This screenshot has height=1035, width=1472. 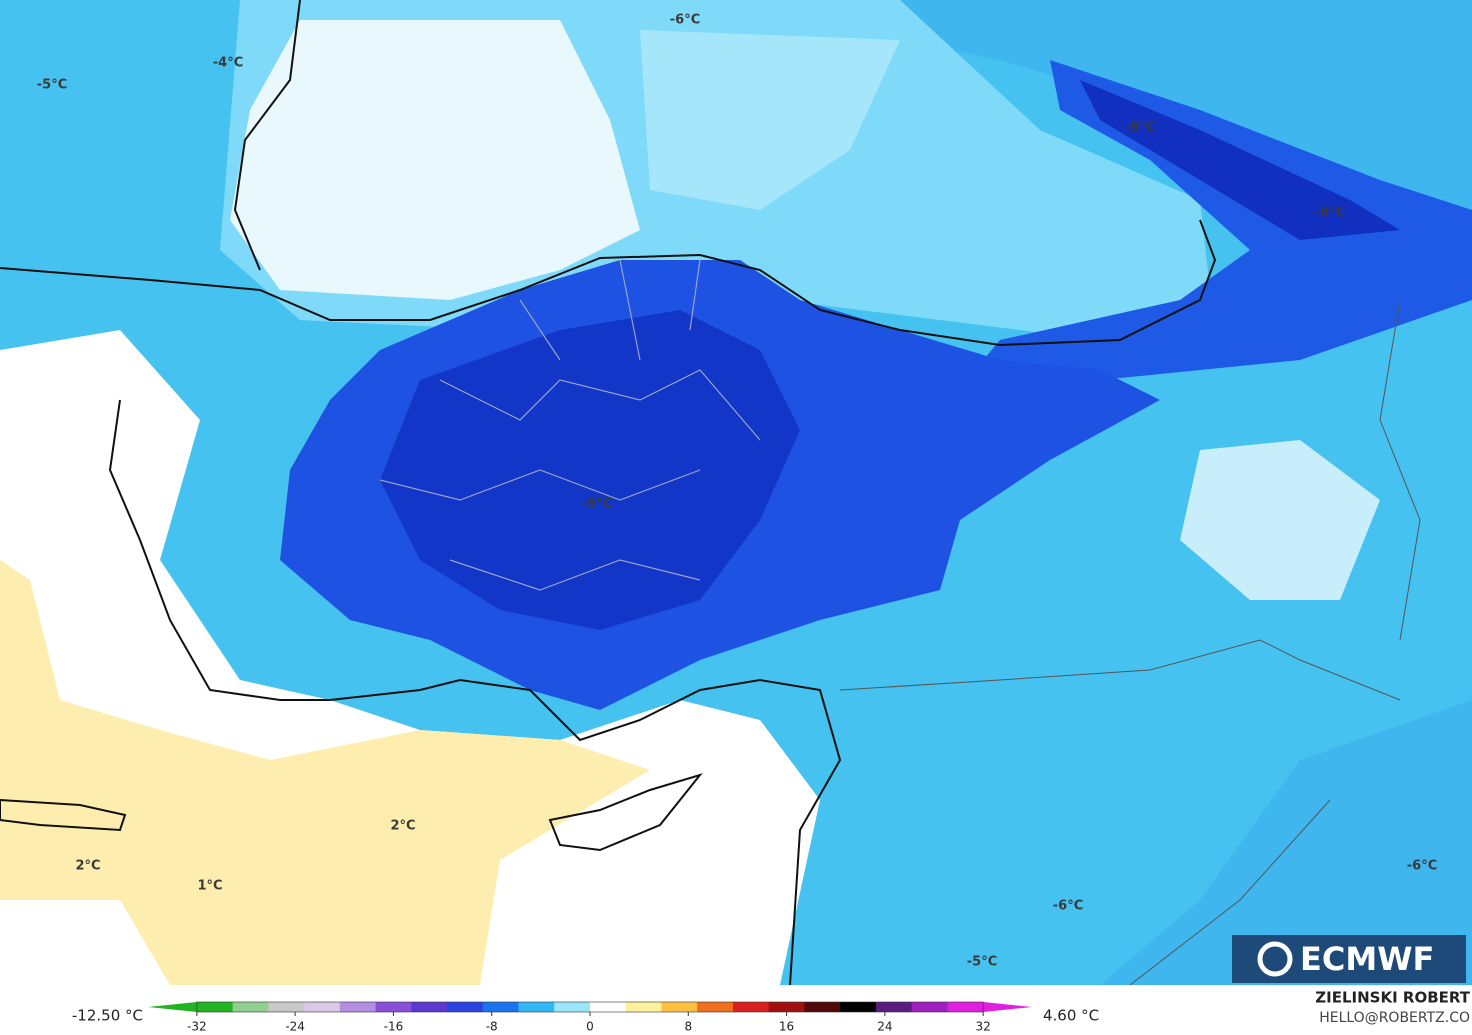 I want to click on email: HELLO@ROBERTZ.CO, so click(x=1394, y=1018).